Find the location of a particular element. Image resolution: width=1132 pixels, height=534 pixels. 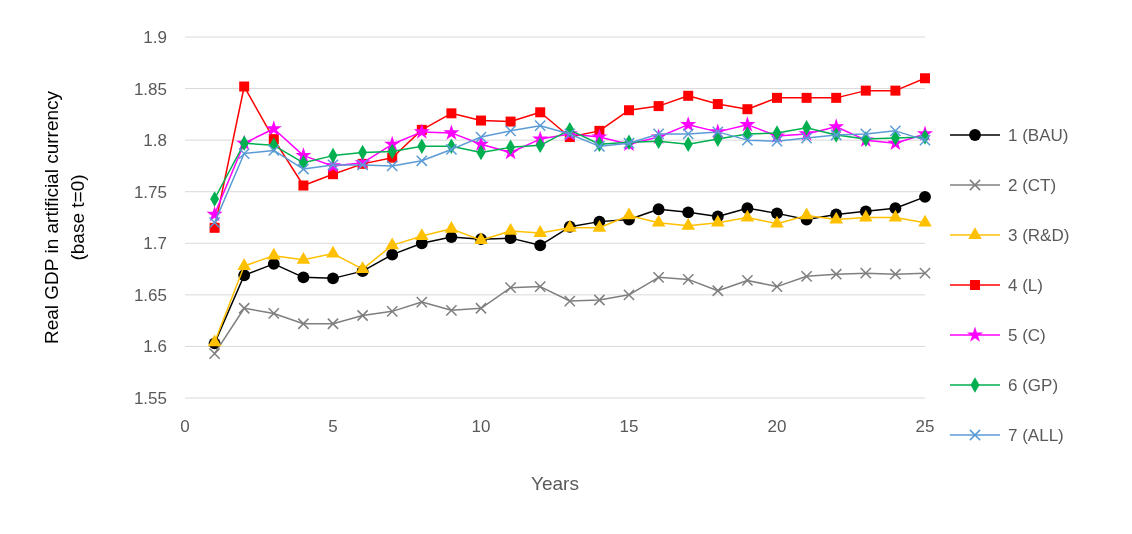

legend-label: 7 (ALL) is located at coordinates (1036, 435).